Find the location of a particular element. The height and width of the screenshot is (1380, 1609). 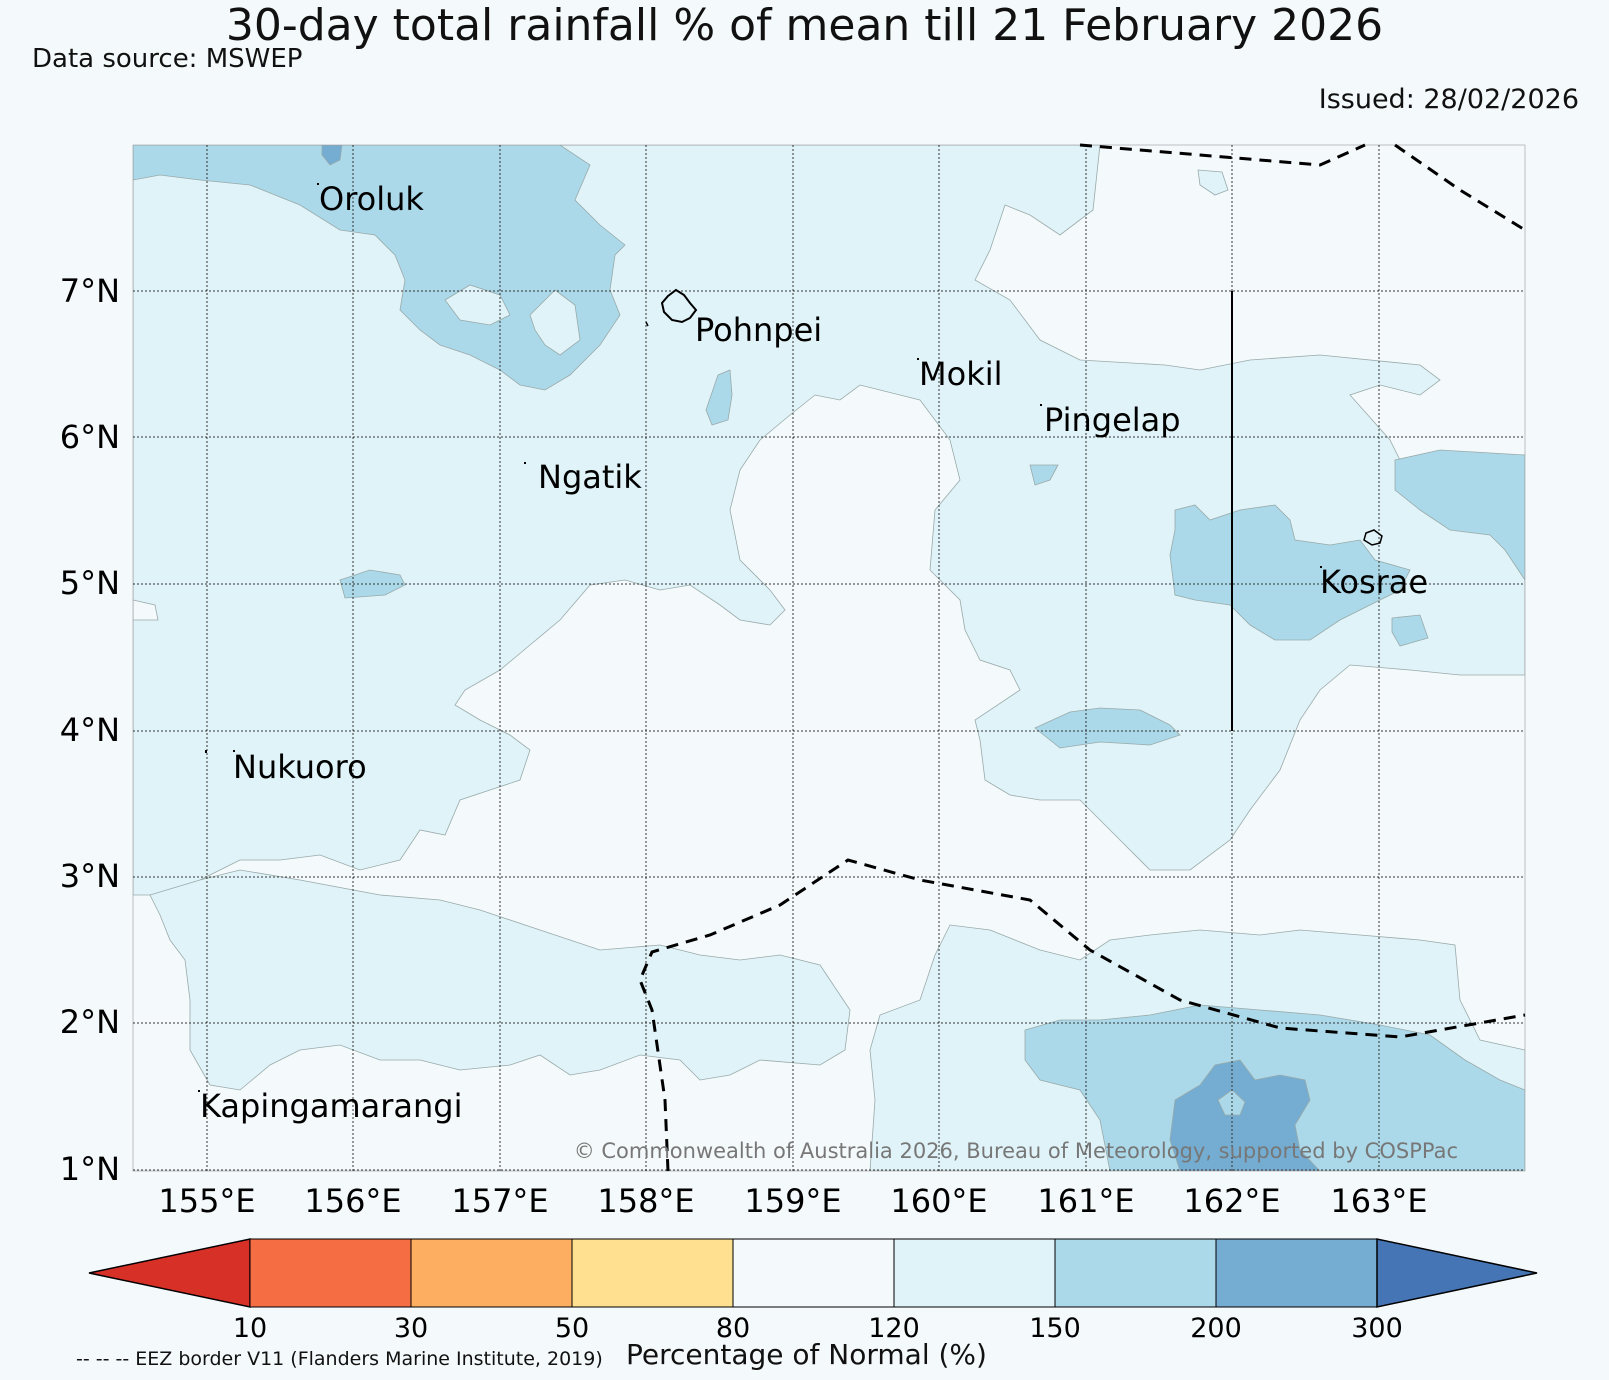

latitude-labels: 7°N 6°N 5°N 4°N 3°N 2°N 1°N is located at coordinates (90, 730).